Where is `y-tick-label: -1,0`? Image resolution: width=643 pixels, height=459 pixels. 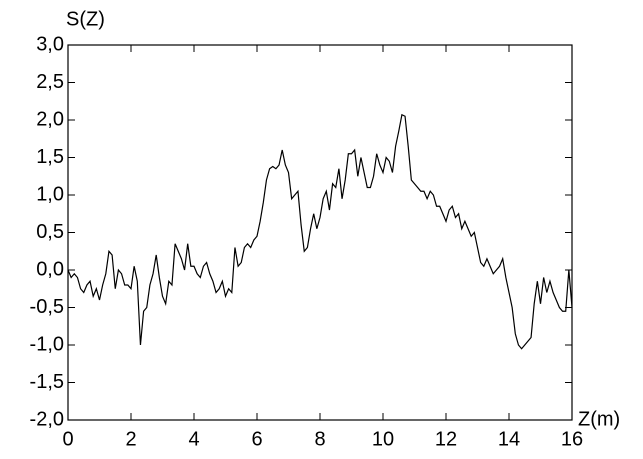 y-tick-label: -1,0 is located at coordinates (47, 344).